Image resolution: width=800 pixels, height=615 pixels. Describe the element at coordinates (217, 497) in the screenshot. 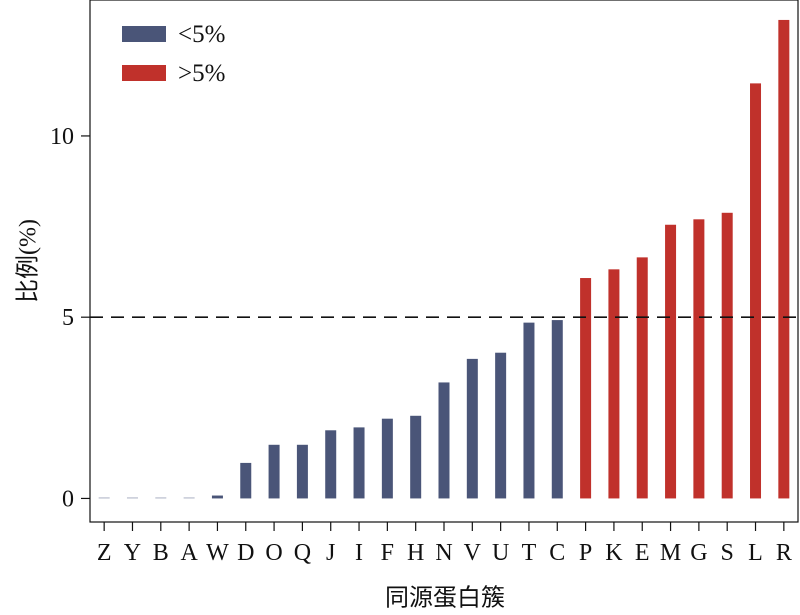

I see `bar-W` at that location.